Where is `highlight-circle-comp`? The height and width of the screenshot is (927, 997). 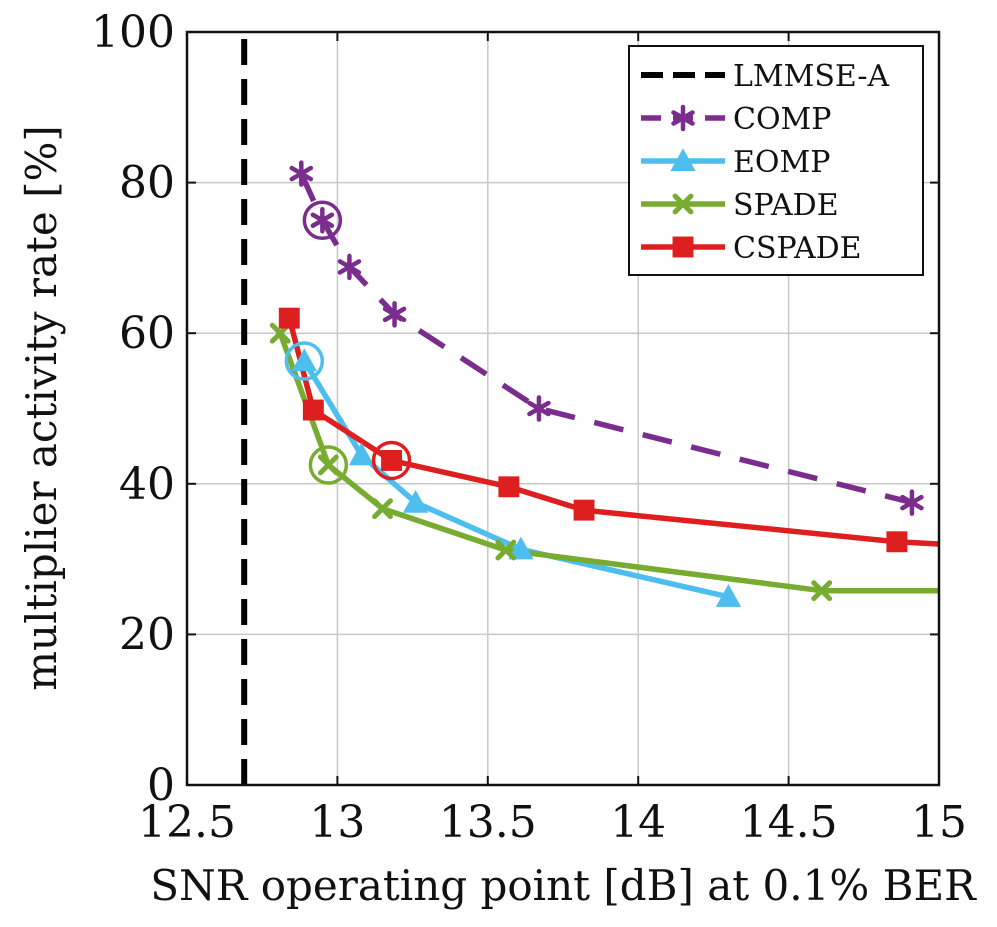
highlight-circle-comp is located at coordinates (322, 220).